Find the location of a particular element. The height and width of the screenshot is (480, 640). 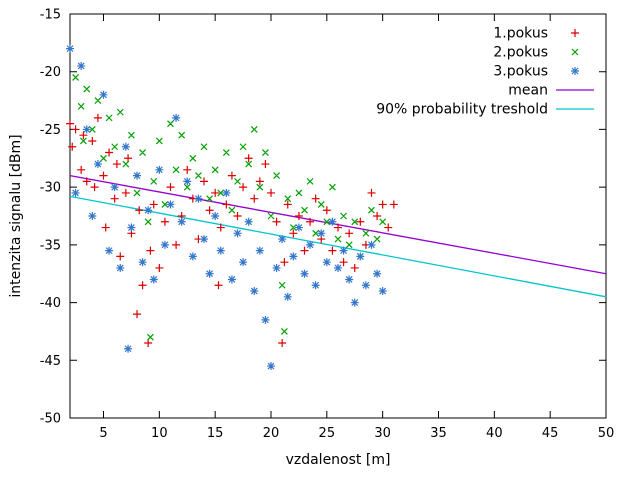

tick-label: 90% probability treshold is located at coordinates (462, 110).